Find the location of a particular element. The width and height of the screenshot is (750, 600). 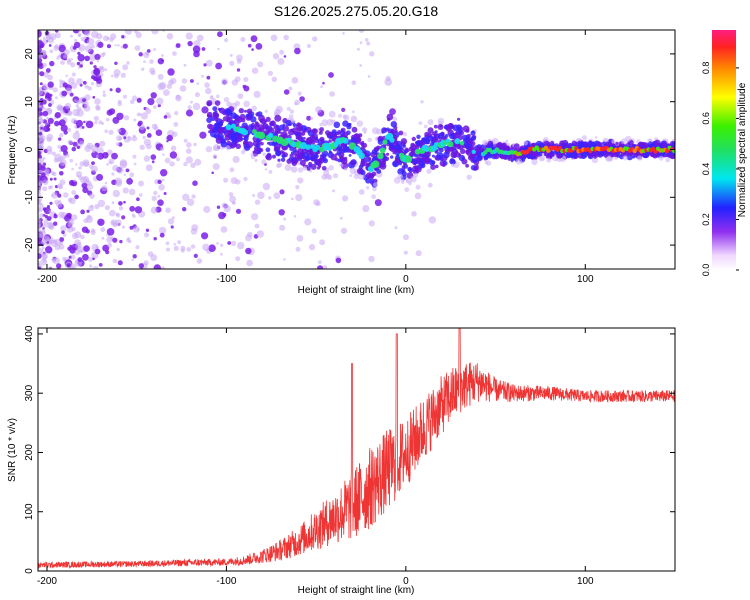

x-tick-label: -100 is located at coordinates (226, 581).